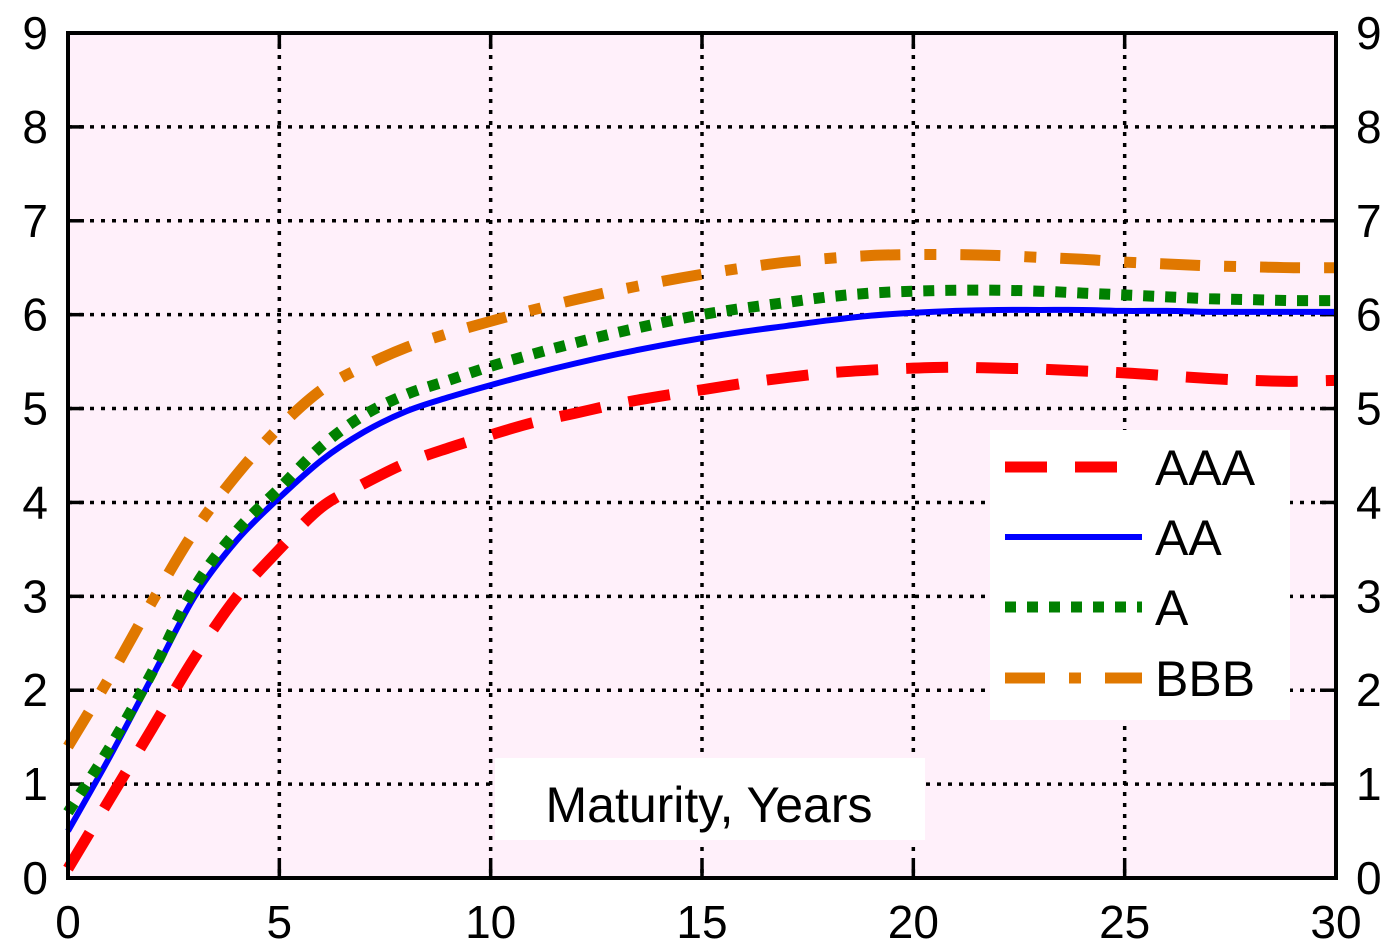 The width and height of the screenshot is (1394, 950). Describe the element at coordinates (1369, 690) in the screenshot. I see `y-tick-label-right: 2` at that location.